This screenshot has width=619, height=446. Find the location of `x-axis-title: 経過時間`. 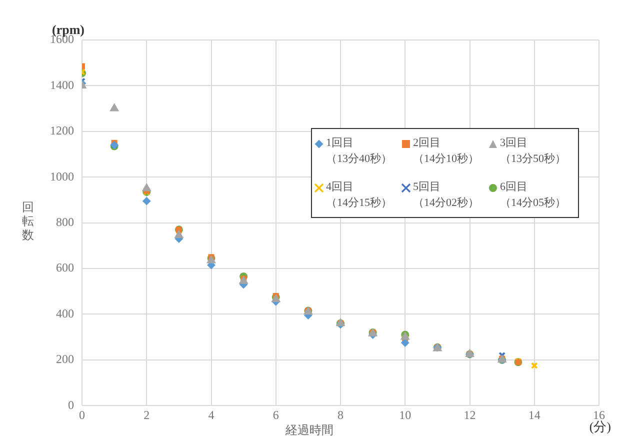

x-axis-title: 経過時間 is located at coordinates (310, 430).